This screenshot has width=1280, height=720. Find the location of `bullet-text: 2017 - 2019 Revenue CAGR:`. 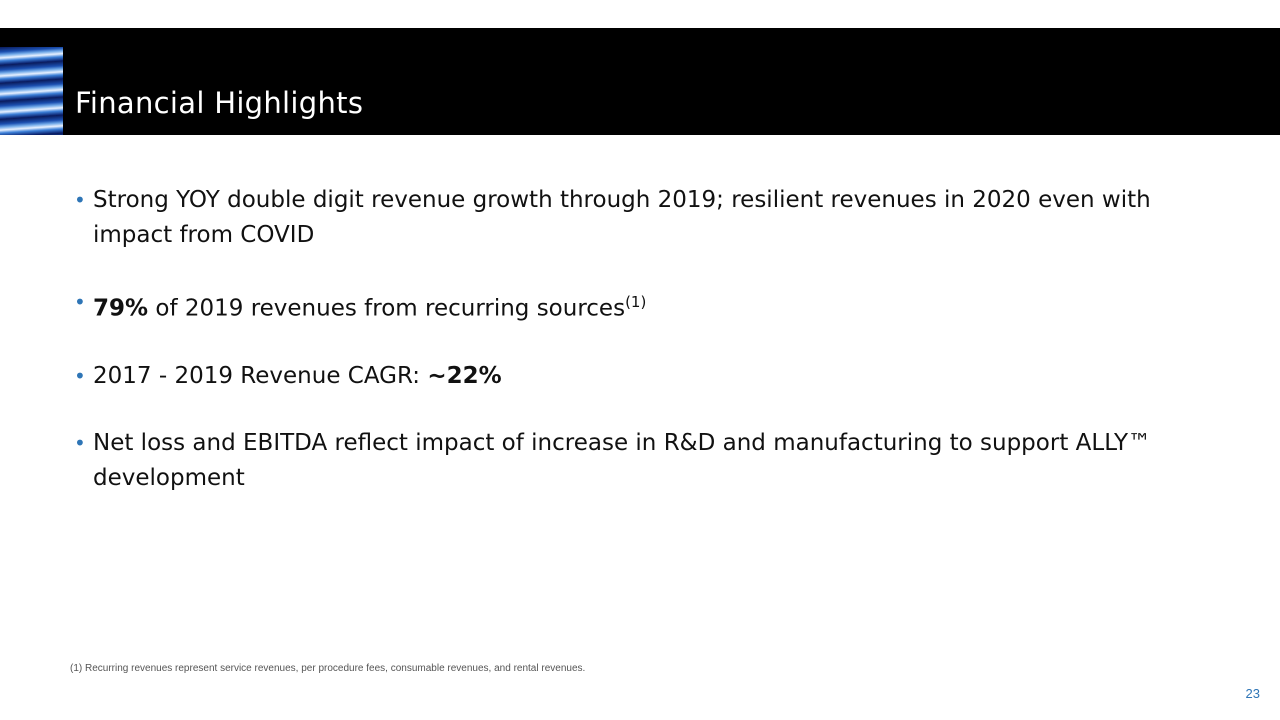

bullet-text: 2017 - 2019 Revenue CAGR: is located at coordinates (260, 375).